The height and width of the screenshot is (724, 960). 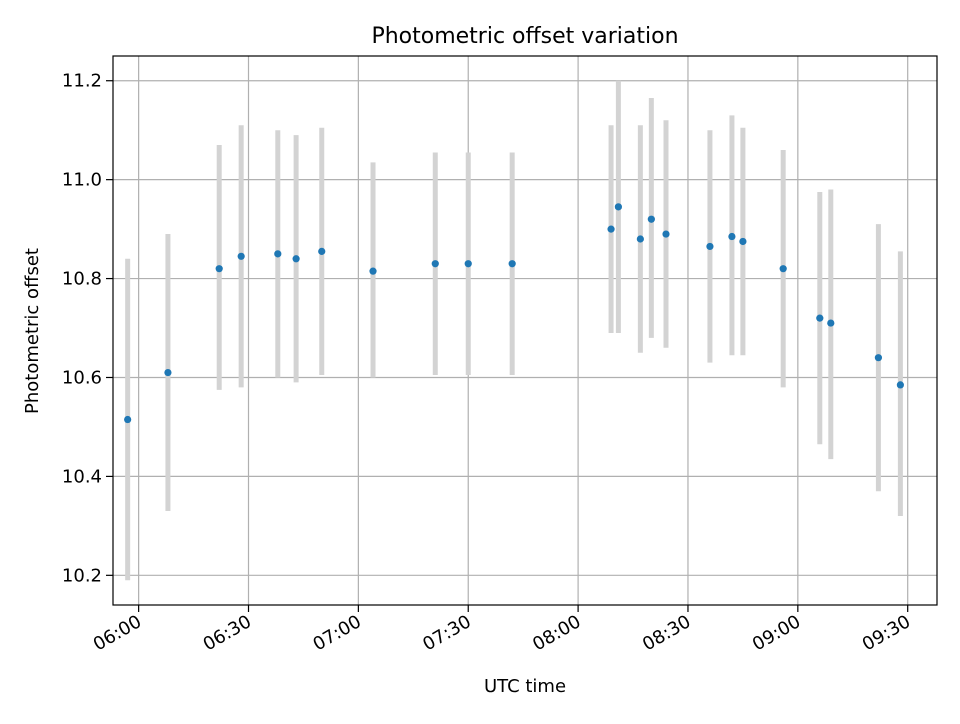 I want to click on y-axis-label: Photometric offset, so click(x=32, y=331).